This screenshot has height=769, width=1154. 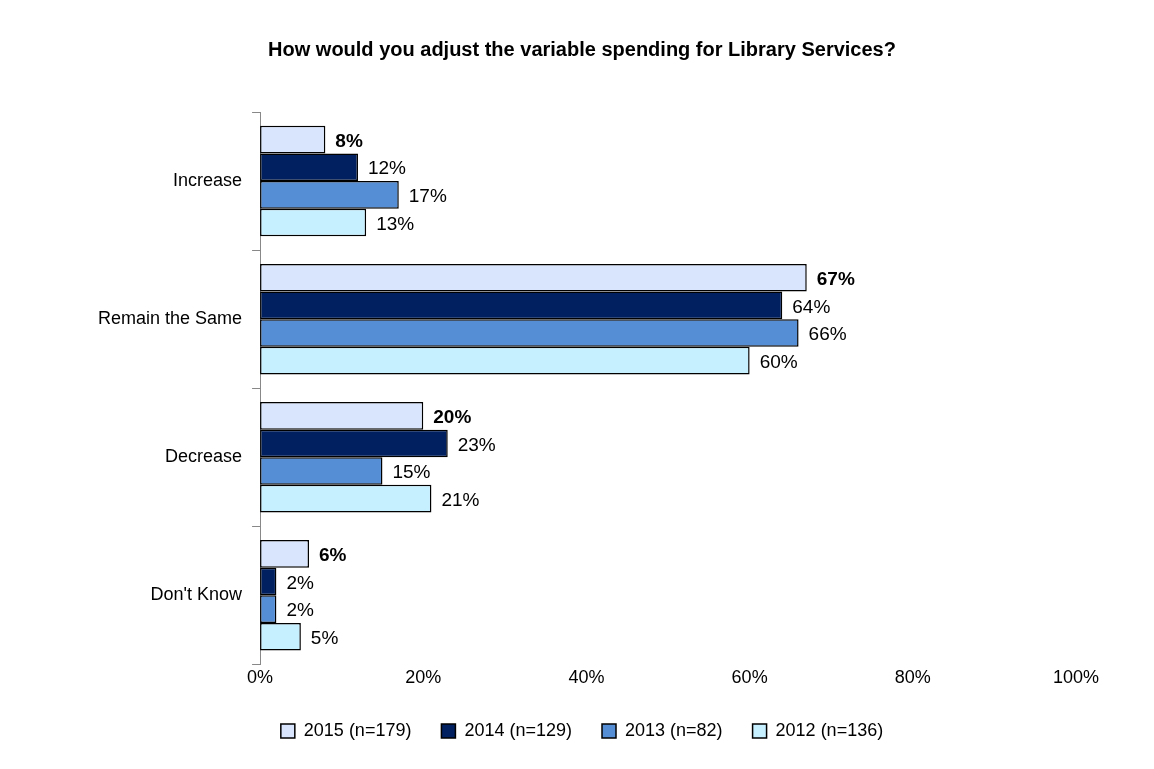 What do you see at coordinates (912, 677) in the screenshot?
I see `x-tick-label: 80%` at bounding box center [912, 677].